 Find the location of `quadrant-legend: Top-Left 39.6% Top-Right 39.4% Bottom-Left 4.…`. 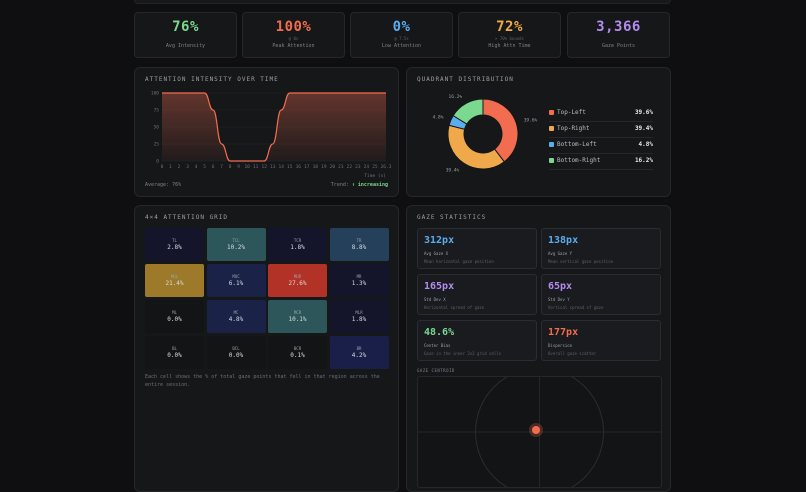

quadrant-legend: Top-Left 39.6% Top-Right 39.4% Bottom-Left 4.… is located at coordinates (601, 138).